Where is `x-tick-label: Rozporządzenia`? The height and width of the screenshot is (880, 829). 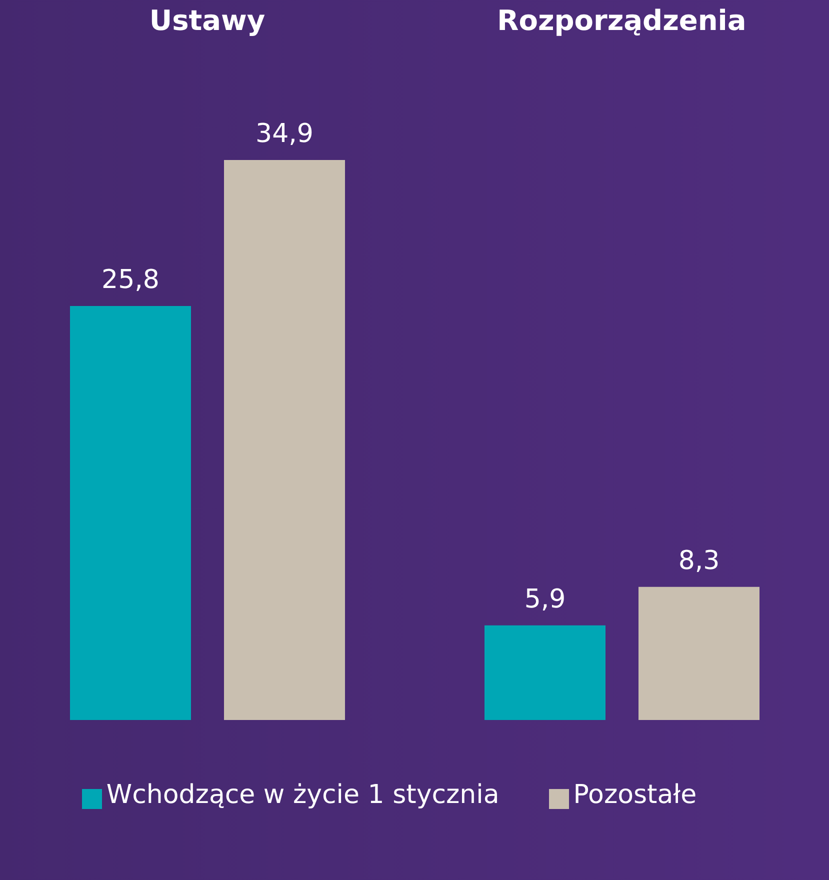 x-tick-label: Rozporządzenia is located at coordinates (621, 20).